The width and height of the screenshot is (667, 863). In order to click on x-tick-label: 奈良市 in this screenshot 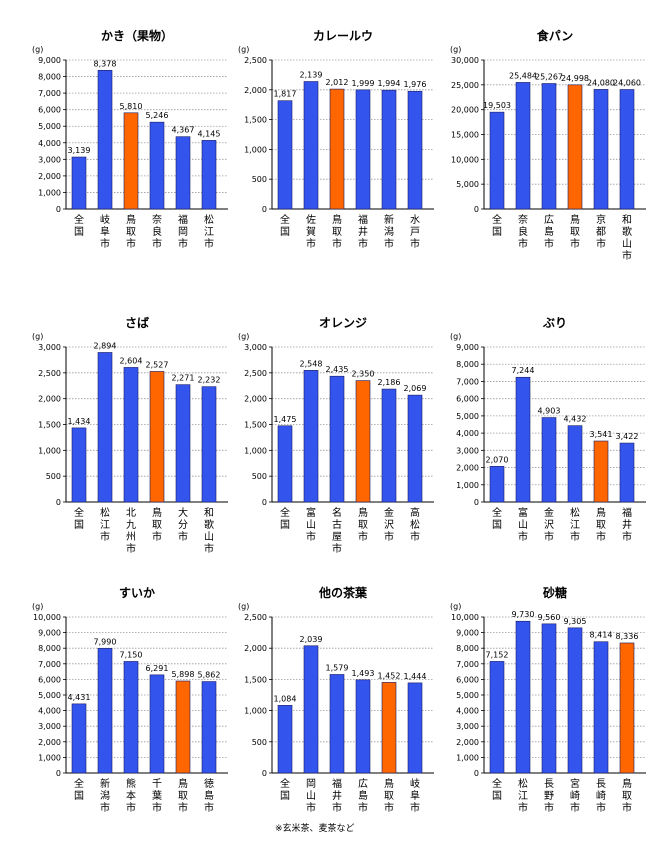, I will do `click(523, 231)`.